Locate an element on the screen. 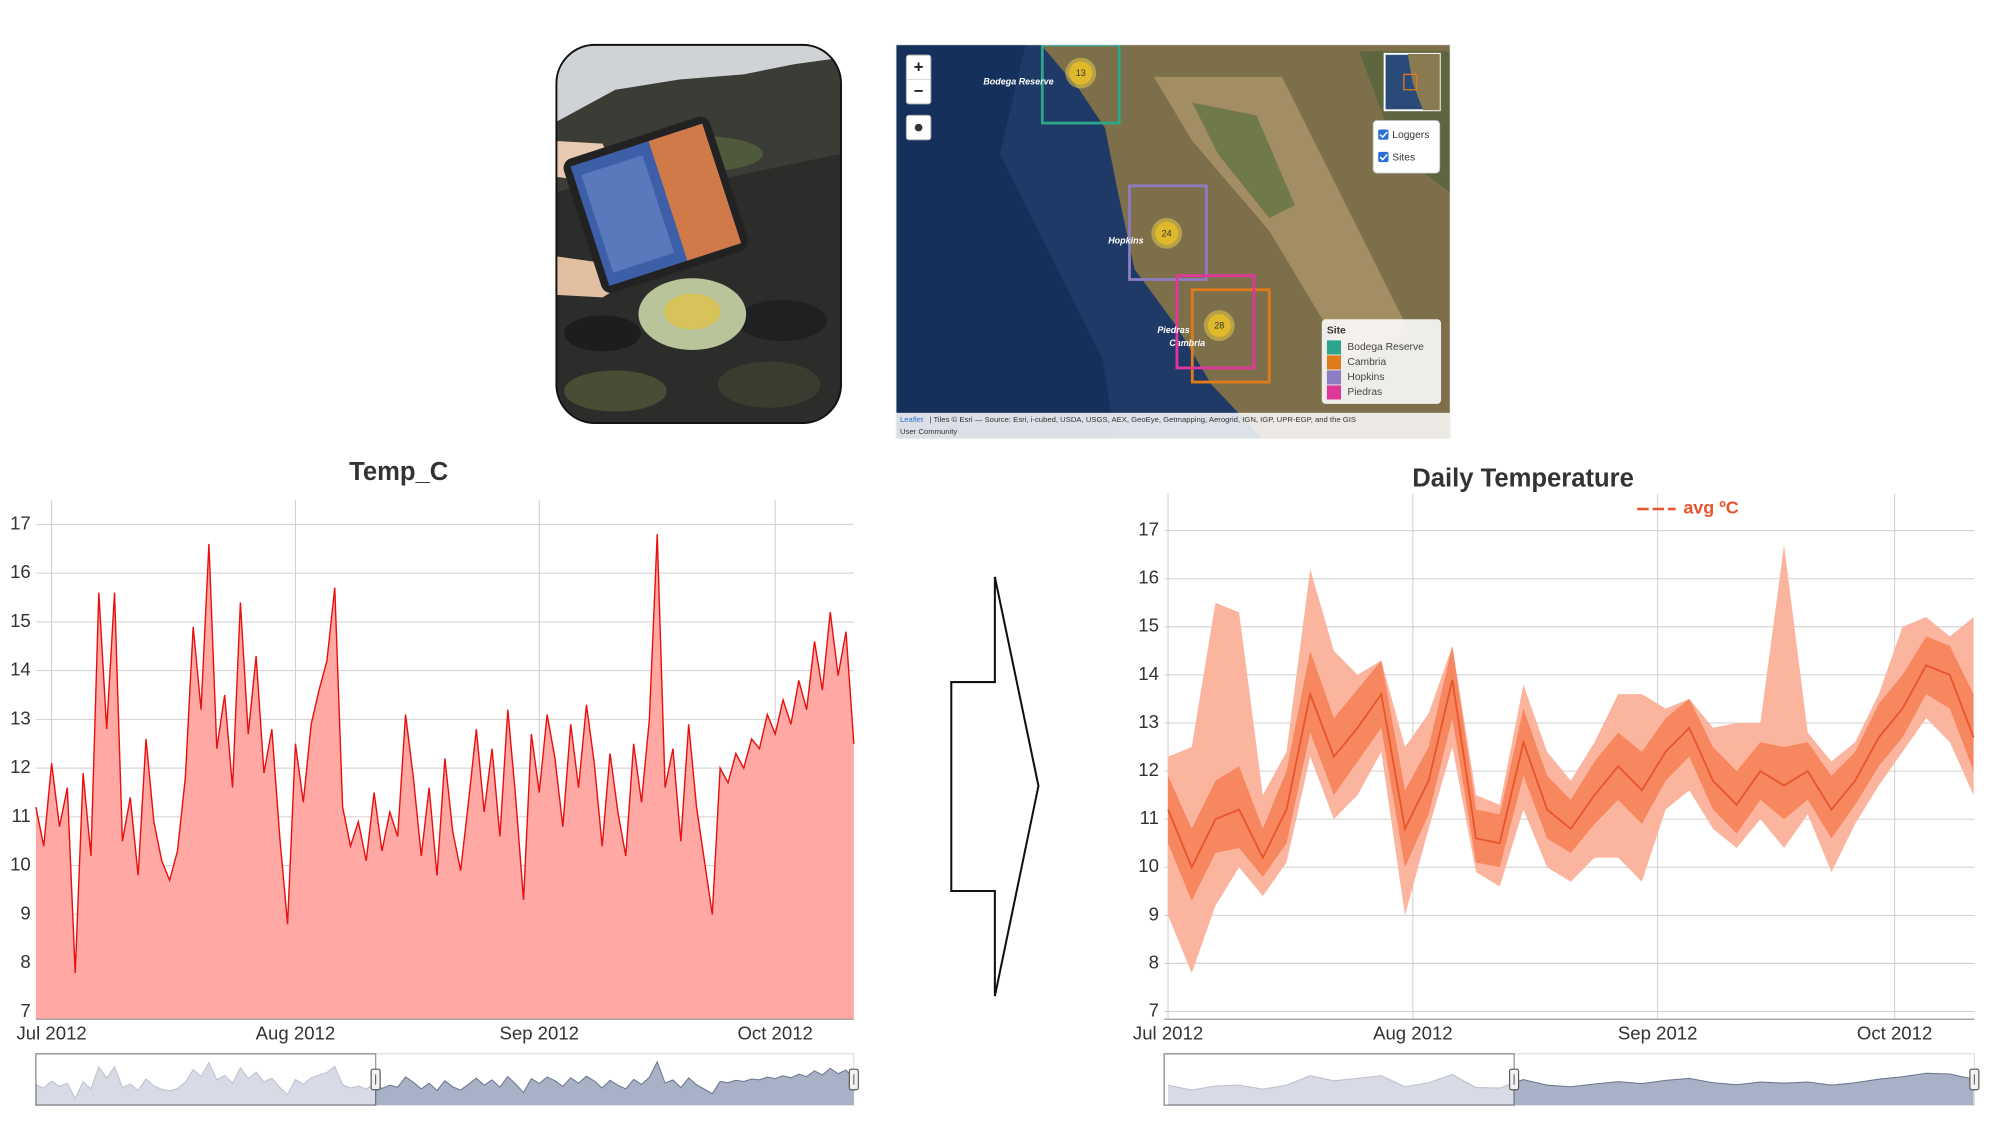  photo-frame is located at coordinates (698, 234).